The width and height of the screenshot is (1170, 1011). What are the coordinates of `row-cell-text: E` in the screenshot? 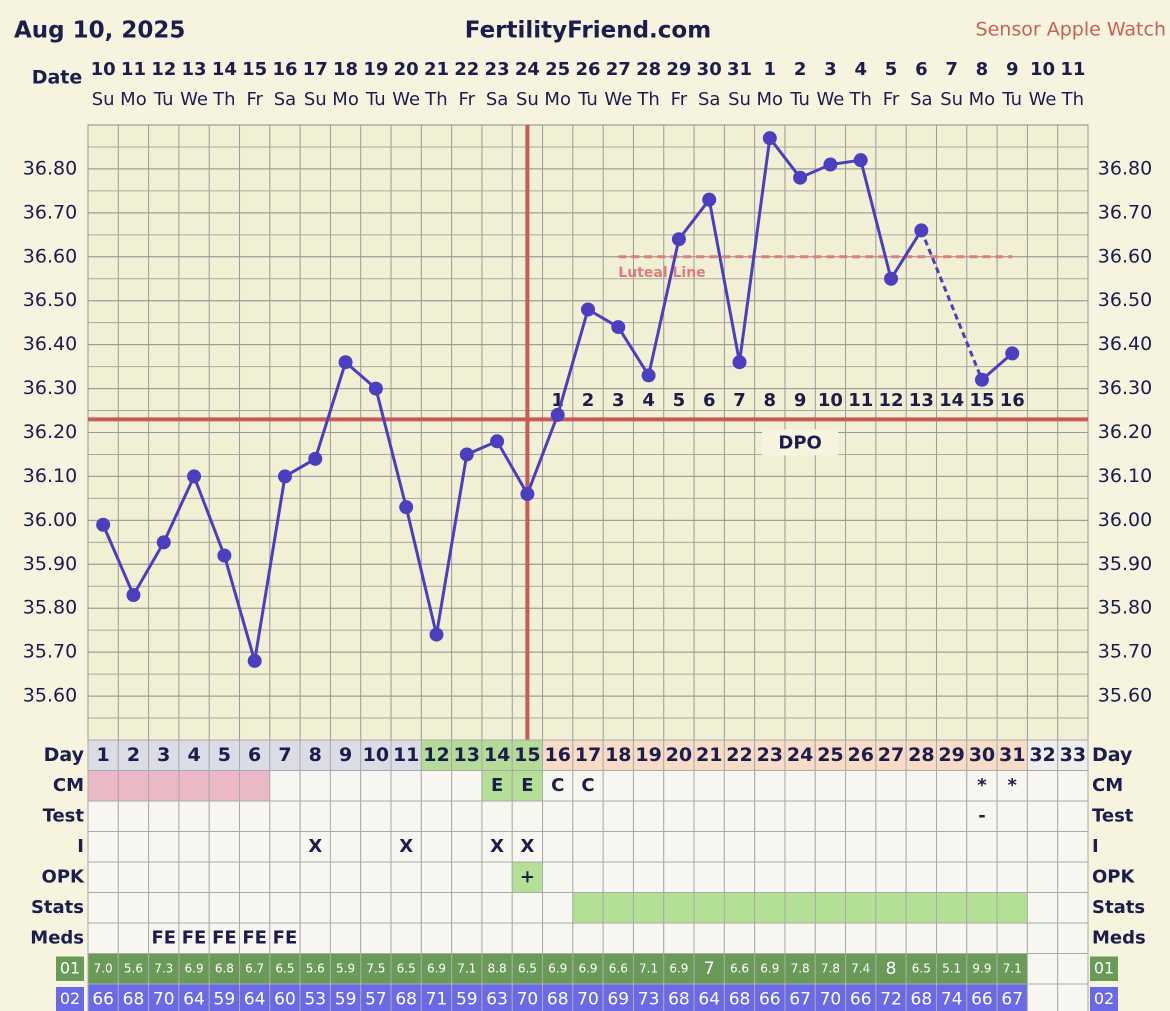 It's located at (497, 785).